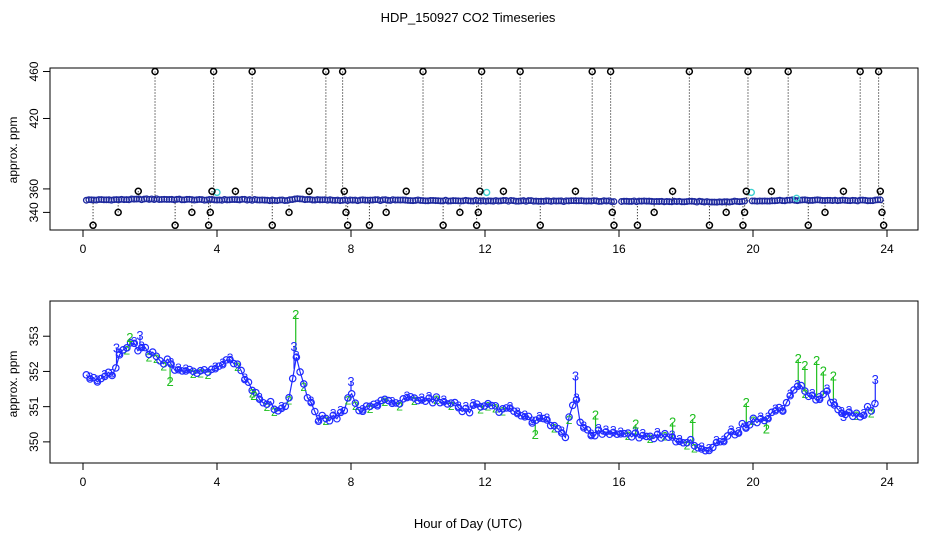 The width and height of the screenshot is (936, 540). What do you see at coordinates (619, 249) in the screenshot?
I see `raw-panel-x-tick-label: 16` at bounding box center [619, 249].